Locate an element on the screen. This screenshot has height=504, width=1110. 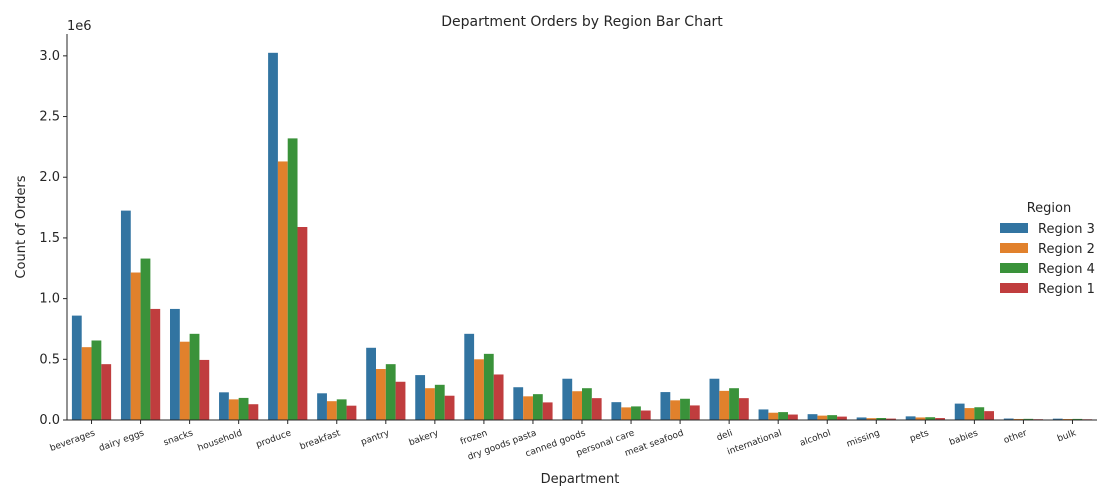
x-tick-label: deli is located at coordinates (724, 435).